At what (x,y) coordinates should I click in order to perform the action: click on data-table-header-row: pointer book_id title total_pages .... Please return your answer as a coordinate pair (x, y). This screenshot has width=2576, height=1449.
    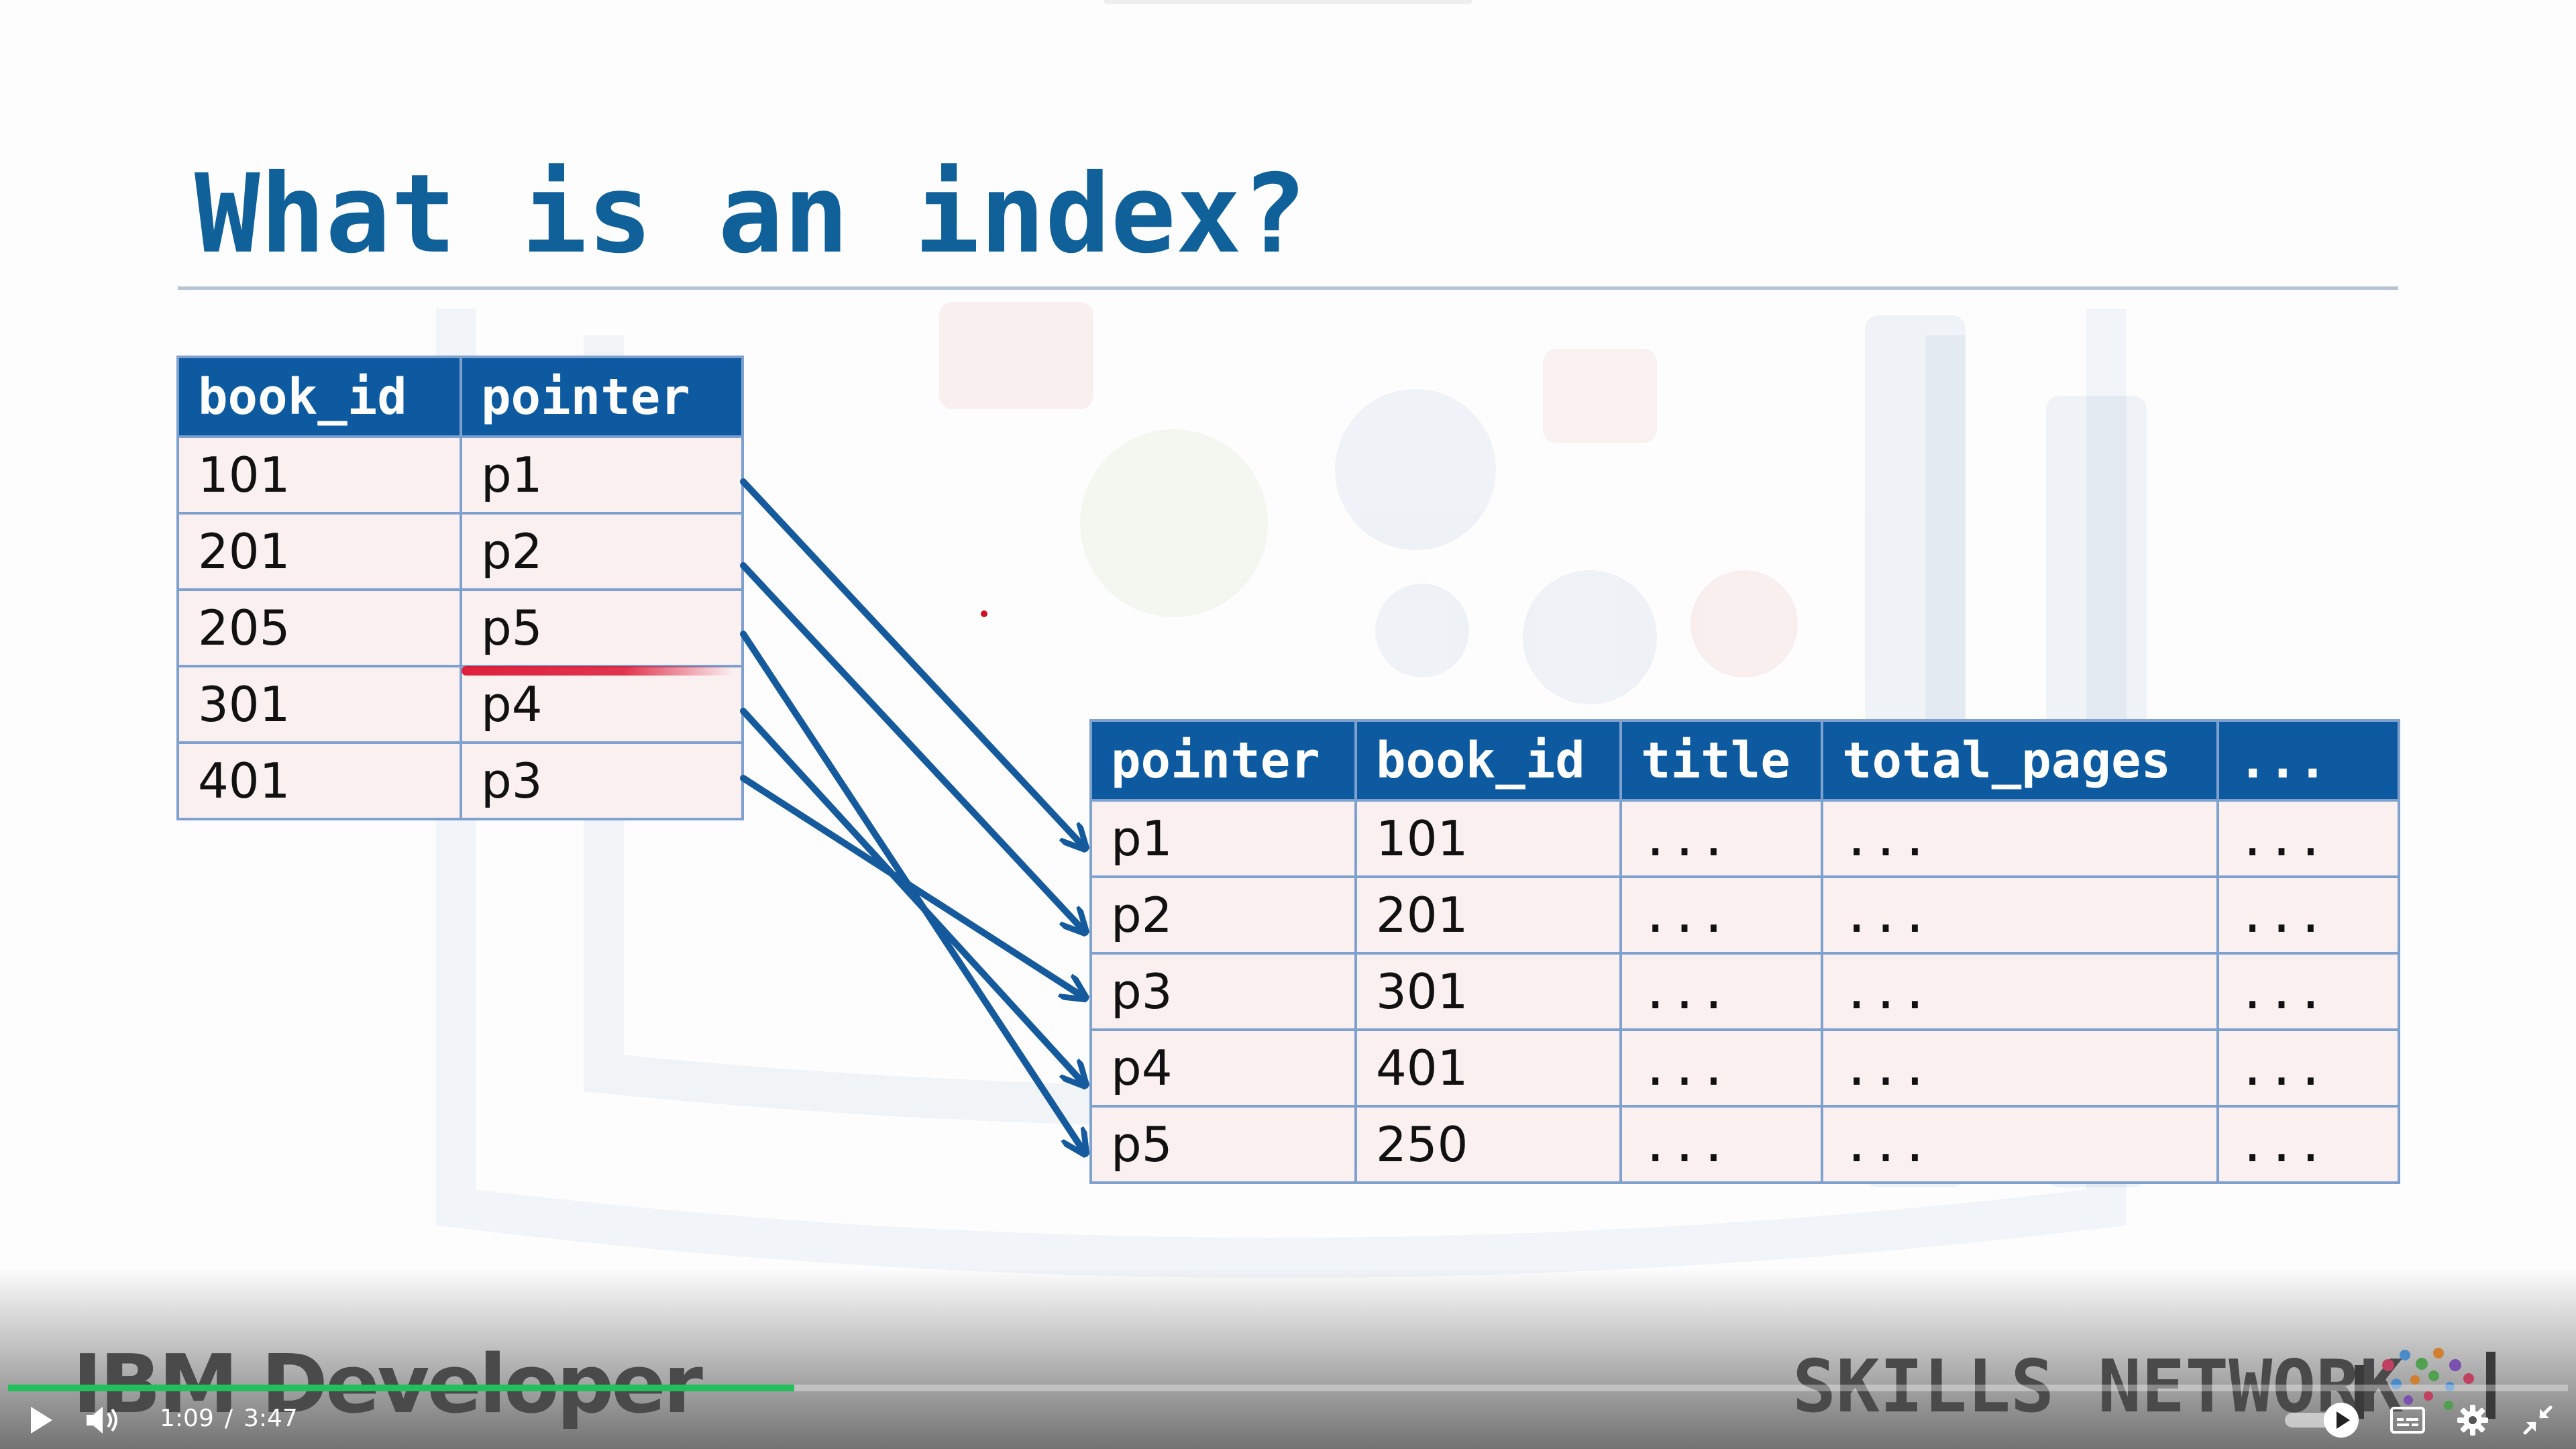
    Looking at the image, I should click on (1744, 760).